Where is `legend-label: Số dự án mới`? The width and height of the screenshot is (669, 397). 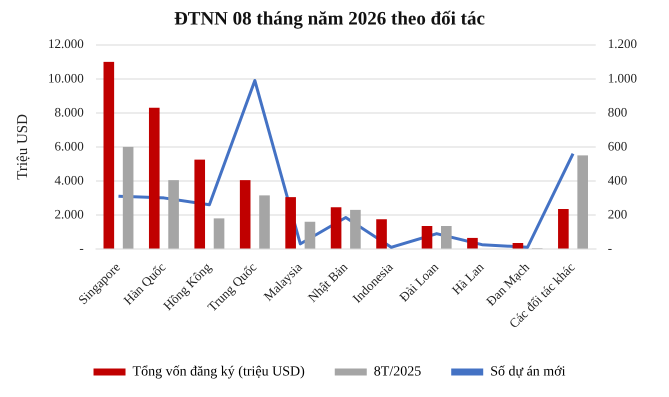
legend-label: Số dự án mới is located at coordinates (528, 372).